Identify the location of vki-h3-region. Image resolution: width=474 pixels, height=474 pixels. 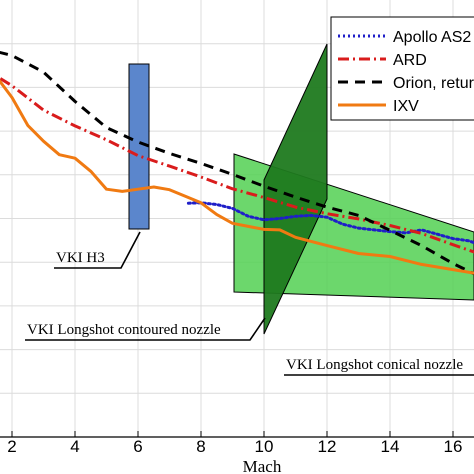
(139, 146).